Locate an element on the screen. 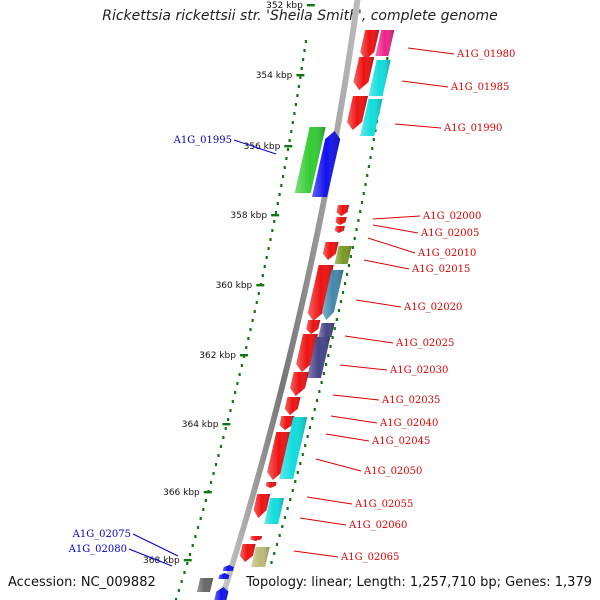 The width and height of the screenshot is (600, 600). gene-label: A1G_02020 is located at coordinates (432, 307).